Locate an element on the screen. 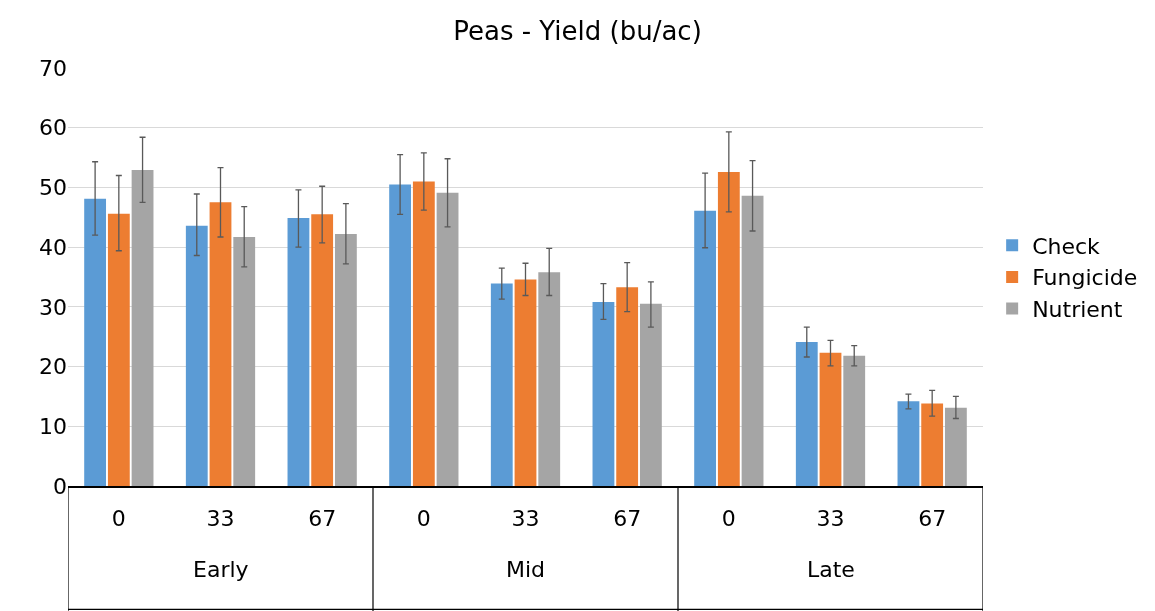  y-tick-label: 20 is located at coordinates (53, 367).